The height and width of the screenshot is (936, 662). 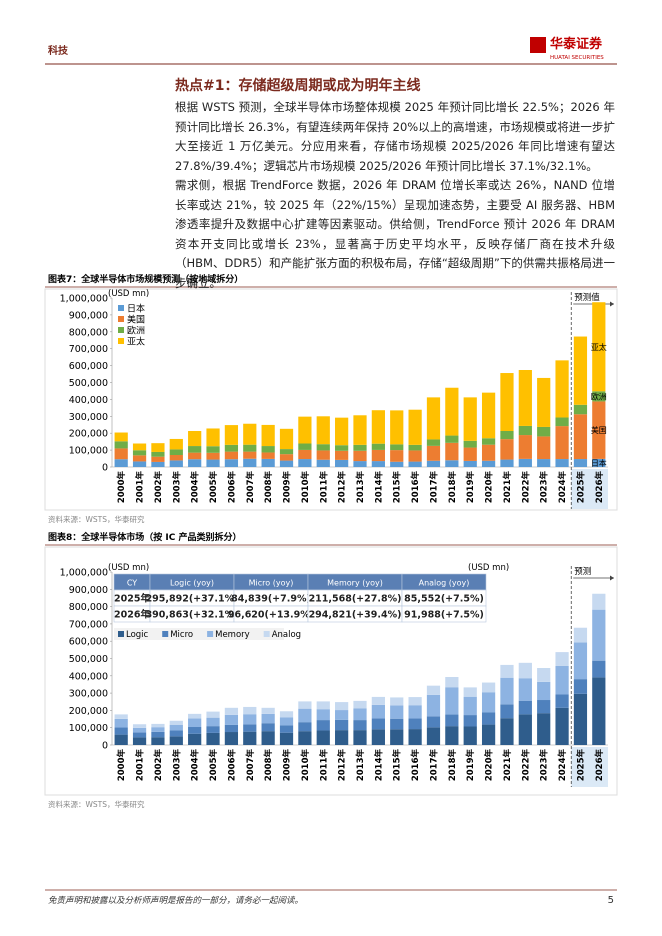 What do you see at coordinates (271, 615) in the screenshot?
I see `table-text: 96,620(+13.9%)` at bounding box center [271, 615].